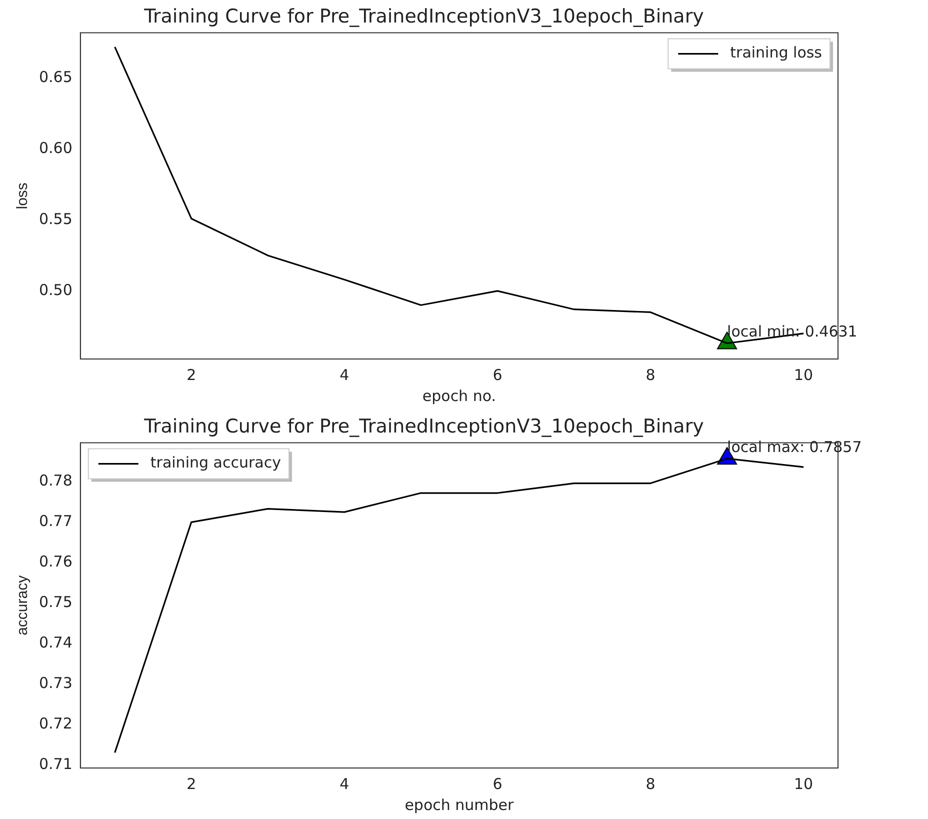 Image resolution: width=928 pixels, height=819 pixels. Describe the element at coordinates (776, 53) in the screenshot. I see `legend-label: training loss` at that location.